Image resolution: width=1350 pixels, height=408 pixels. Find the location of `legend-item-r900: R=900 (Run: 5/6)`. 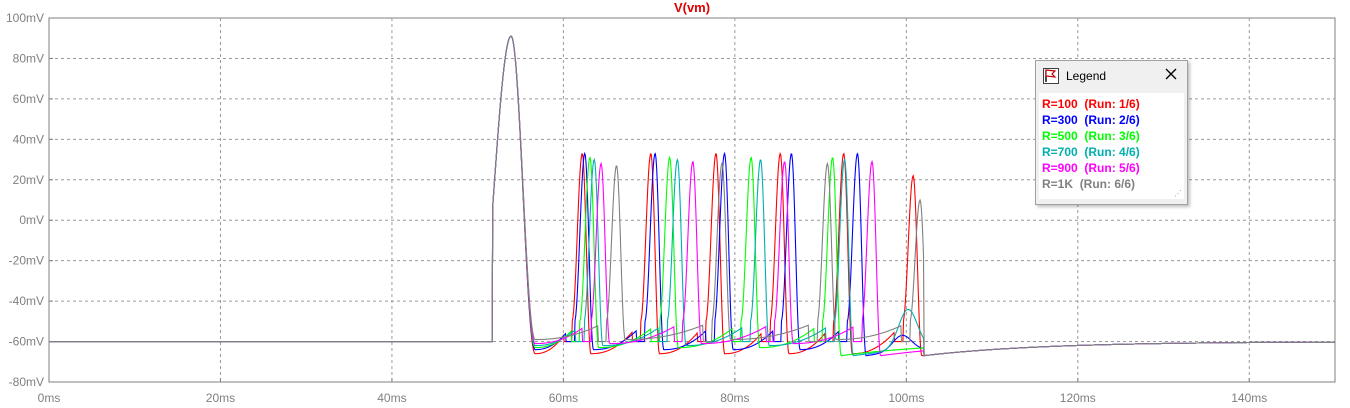

legend-item-r900: R=900 (Run: 5/6) is located at coordinates (1113, 168).